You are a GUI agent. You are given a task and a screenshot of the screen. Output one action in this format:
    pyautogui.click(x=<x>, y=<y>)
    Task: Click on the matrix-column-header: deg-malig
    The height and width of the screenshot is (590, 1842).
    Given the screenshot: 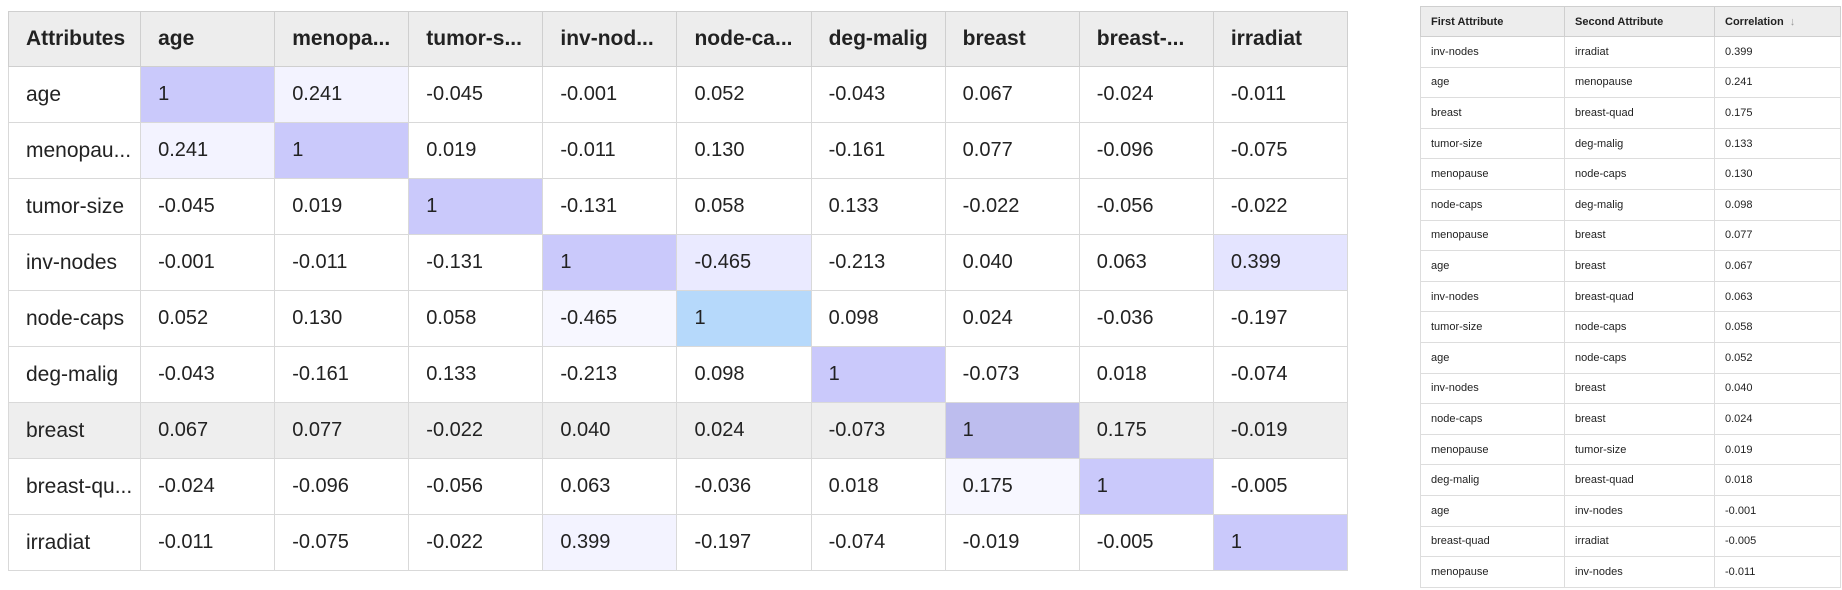 What is the action you would take?
    pyautogui.click(x=878, y=39)
    